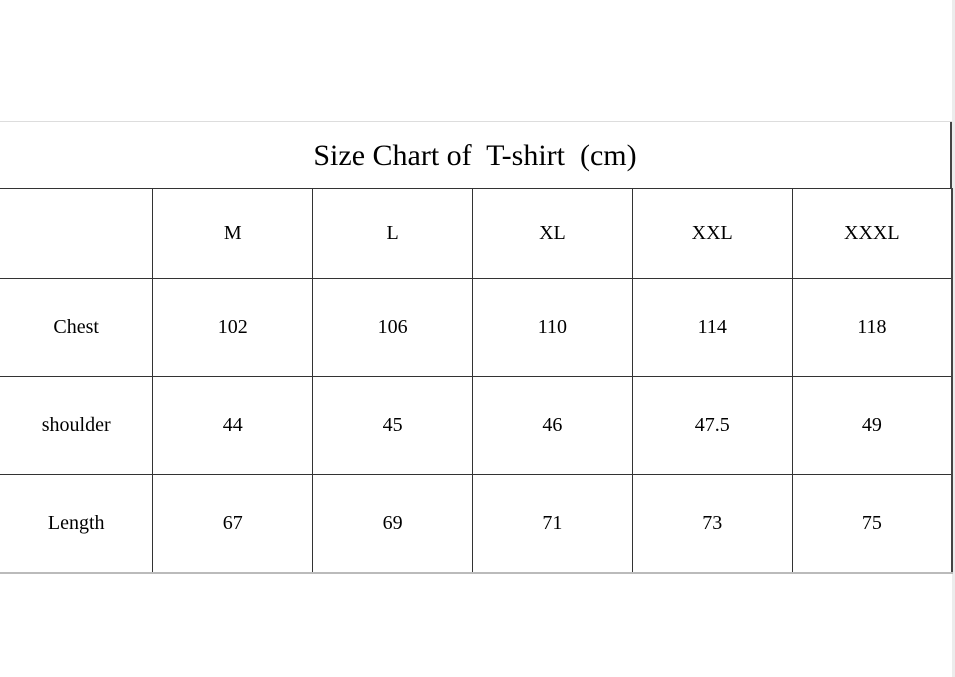 Image resolution: width=955 pixels, height=677 pixels. I want to click on cell: 102, so click(233, 327).